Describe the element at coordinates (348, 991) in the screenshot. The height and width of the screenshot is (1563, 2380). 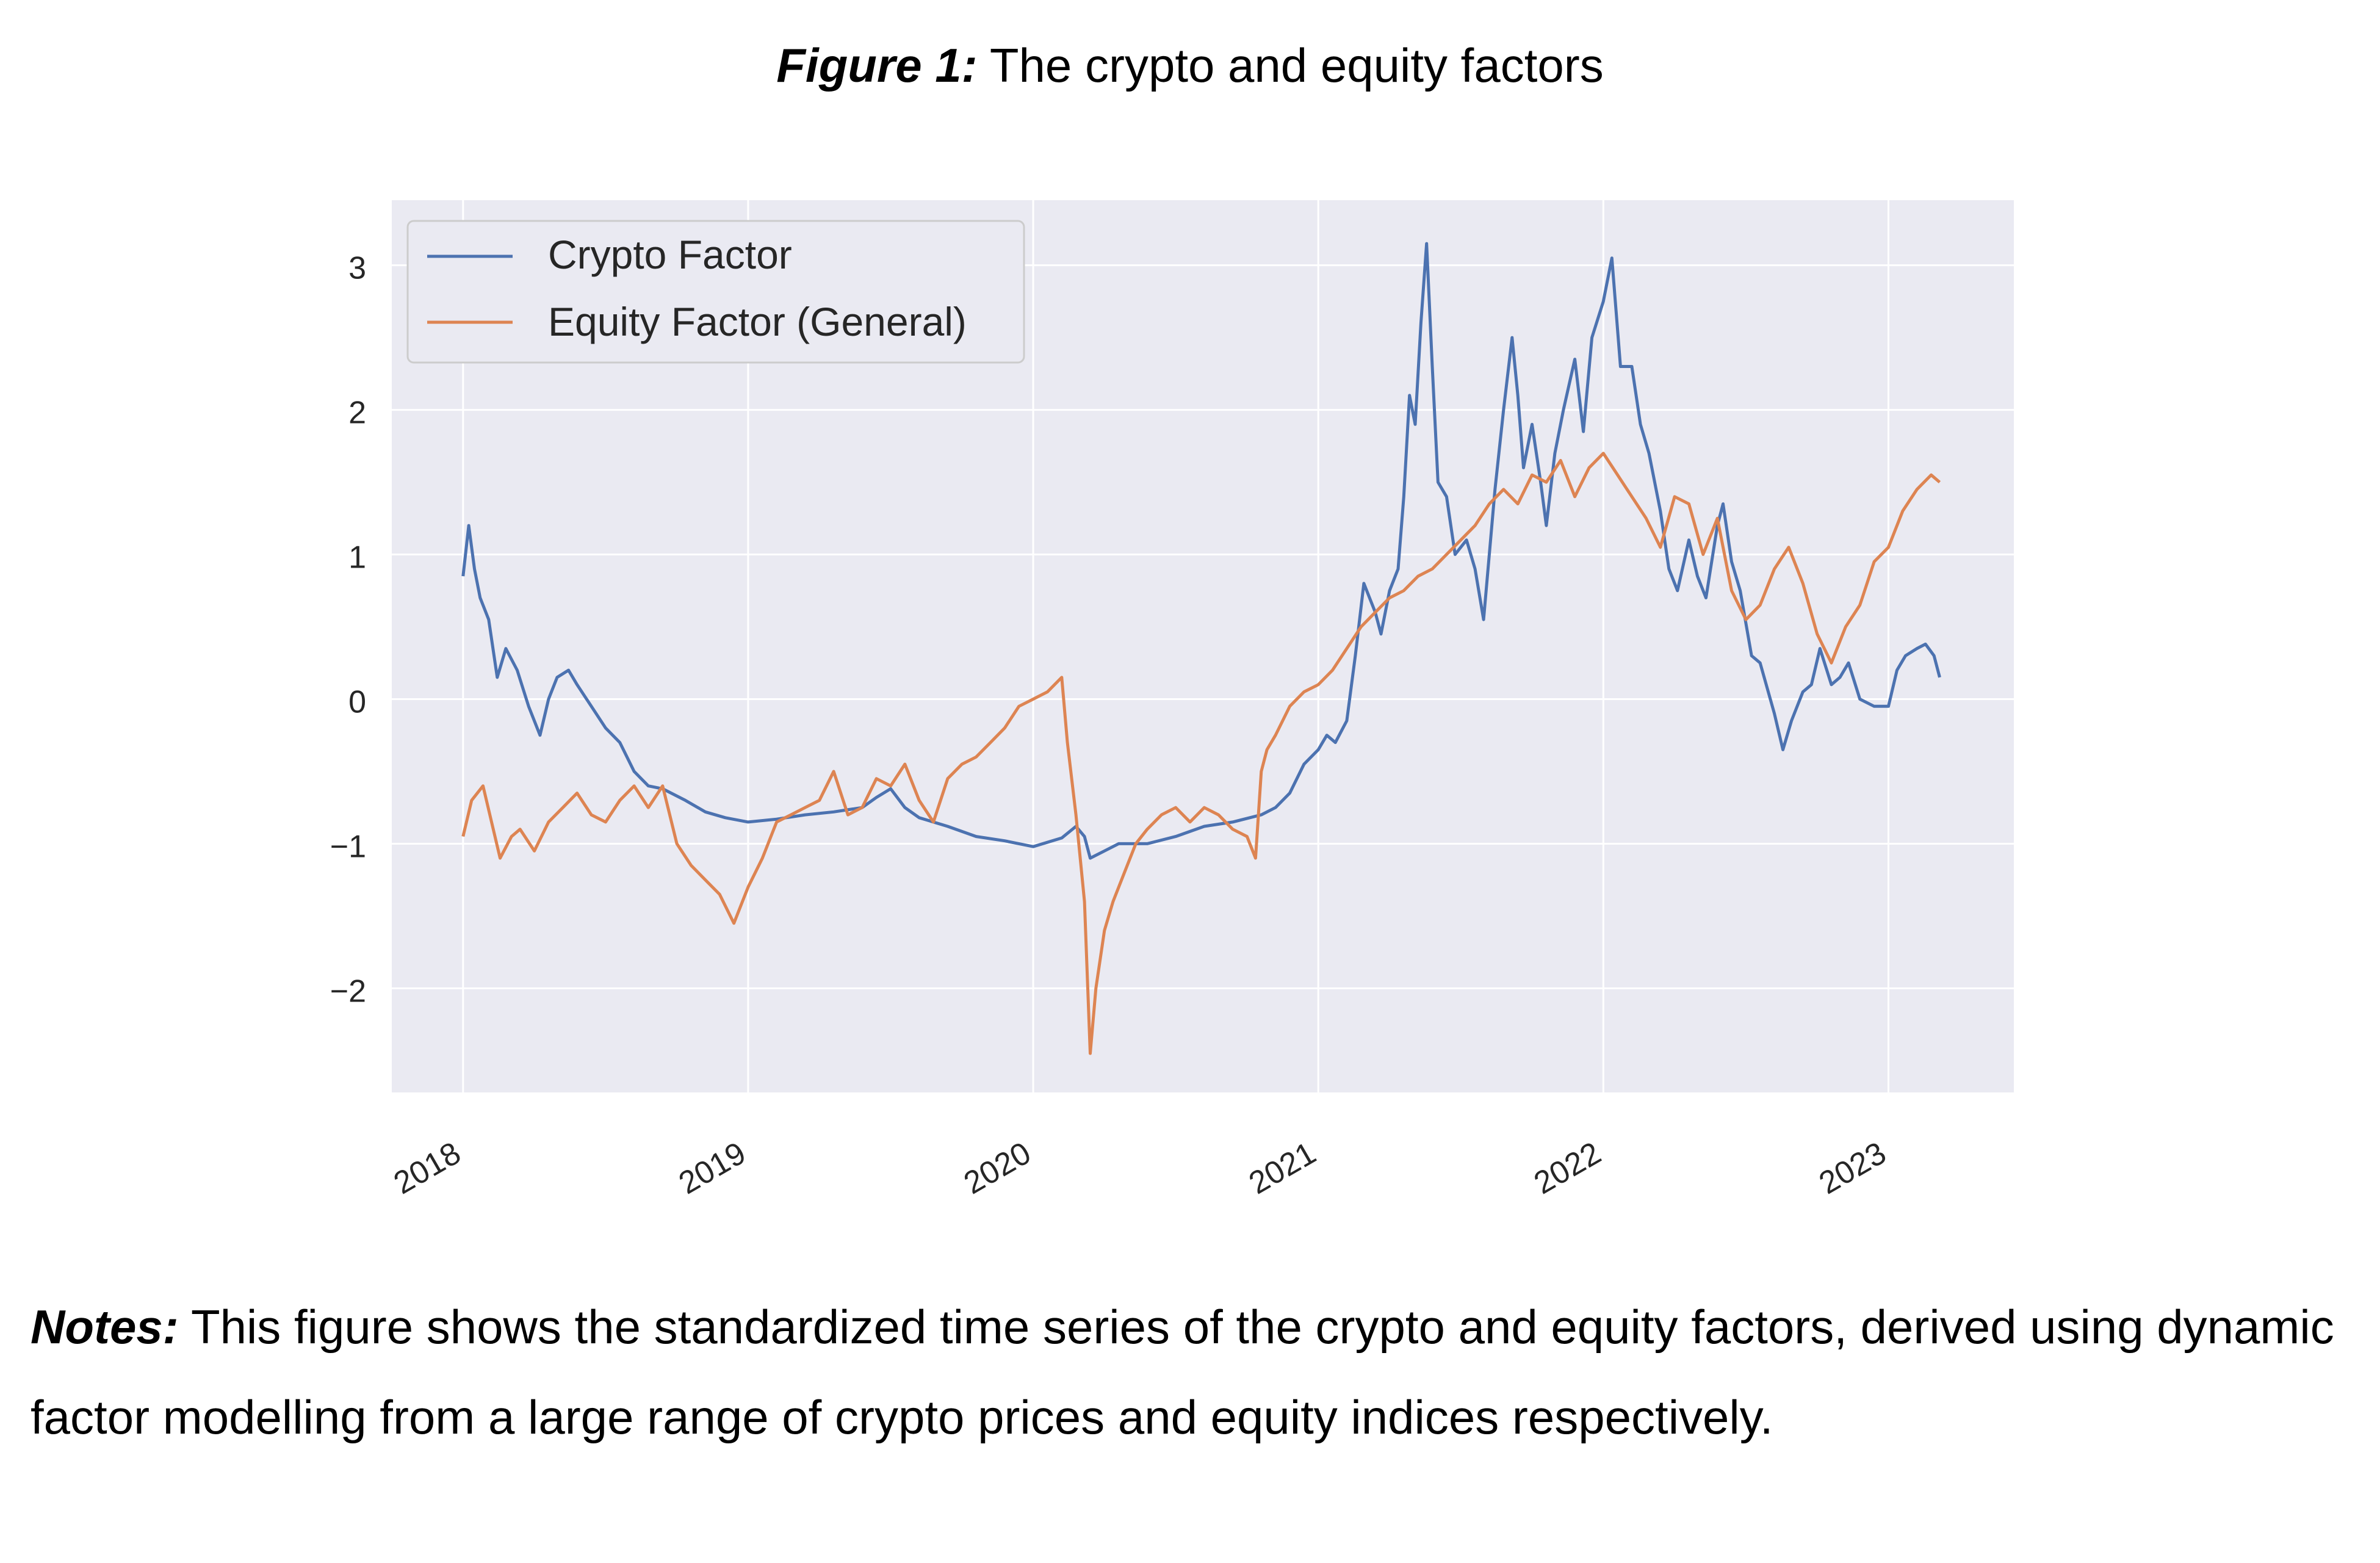
I see `y-tick-label: −2` at that location.